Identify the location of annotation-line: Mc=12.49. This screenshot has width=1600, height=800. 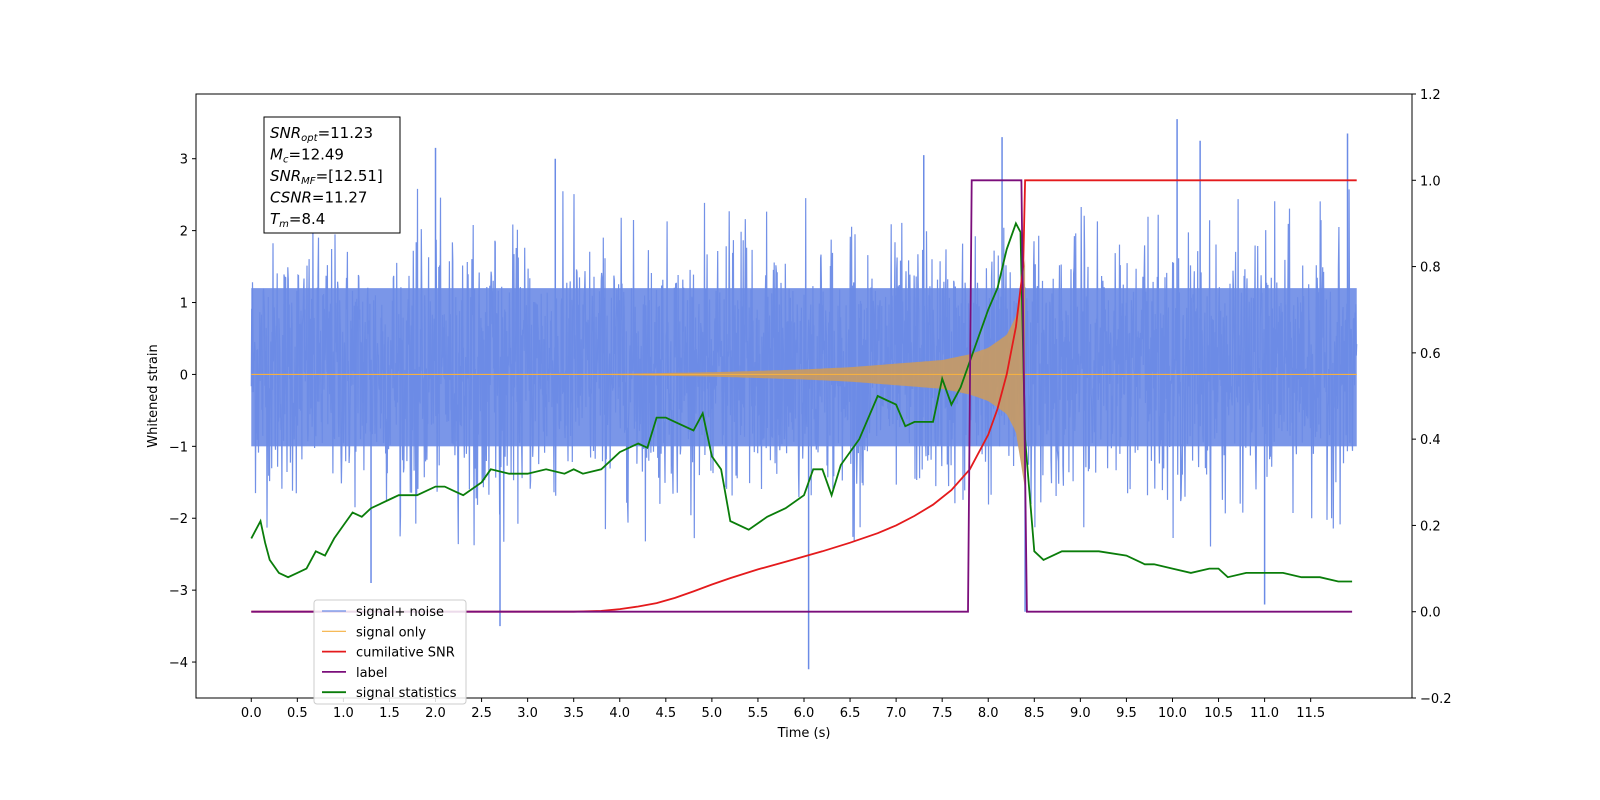
(307, 156).